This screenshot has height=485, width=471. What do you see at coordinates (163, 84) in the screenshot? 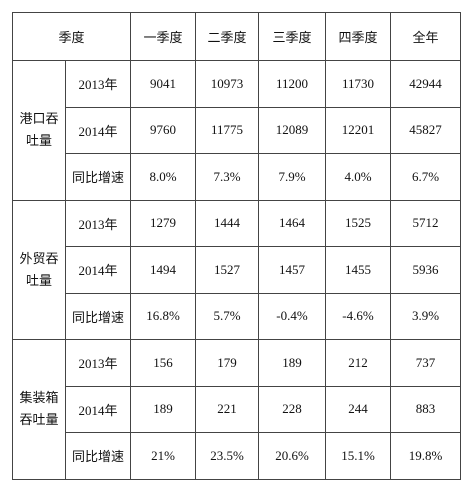
I see `value-cell: 9041` at bounding box center [163, 84].